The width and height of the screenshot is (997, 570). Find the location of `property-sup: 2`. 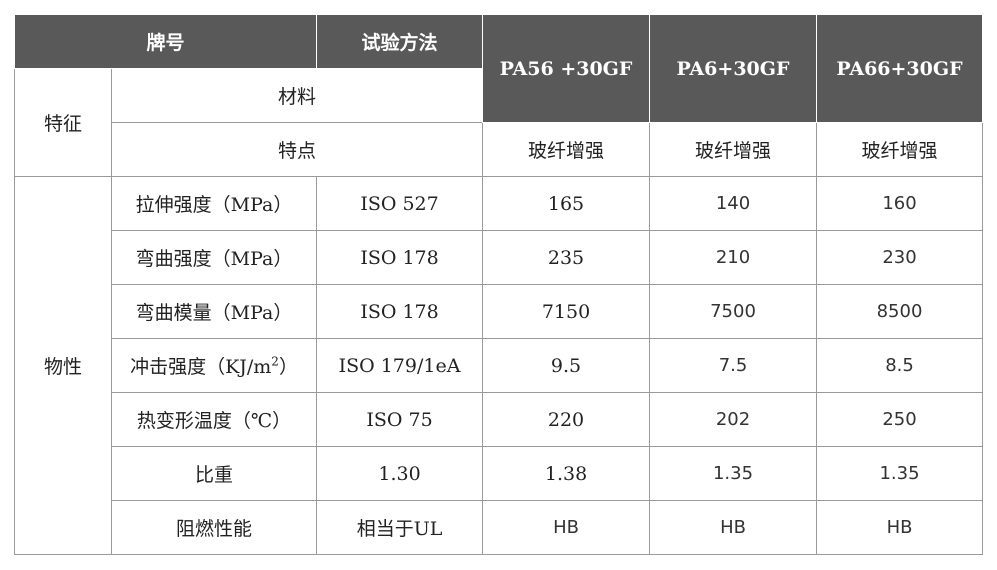

property-sup: 2 is located at coordinates (275, 361).